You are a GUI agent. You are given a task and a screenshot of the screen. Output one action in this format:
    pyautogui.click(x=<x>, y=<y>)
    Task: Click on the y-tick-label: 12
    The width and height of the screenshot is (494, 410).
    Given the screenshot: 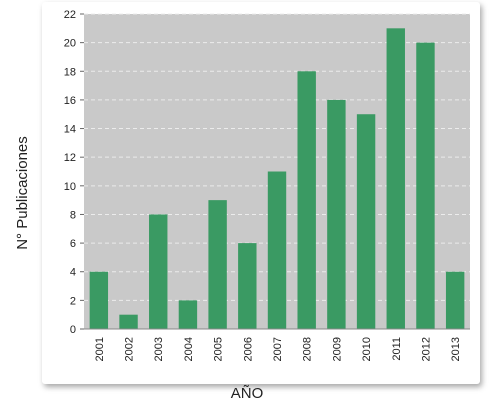 What is the action you would take?
    pyautogui.click(x=70, y=158)
    